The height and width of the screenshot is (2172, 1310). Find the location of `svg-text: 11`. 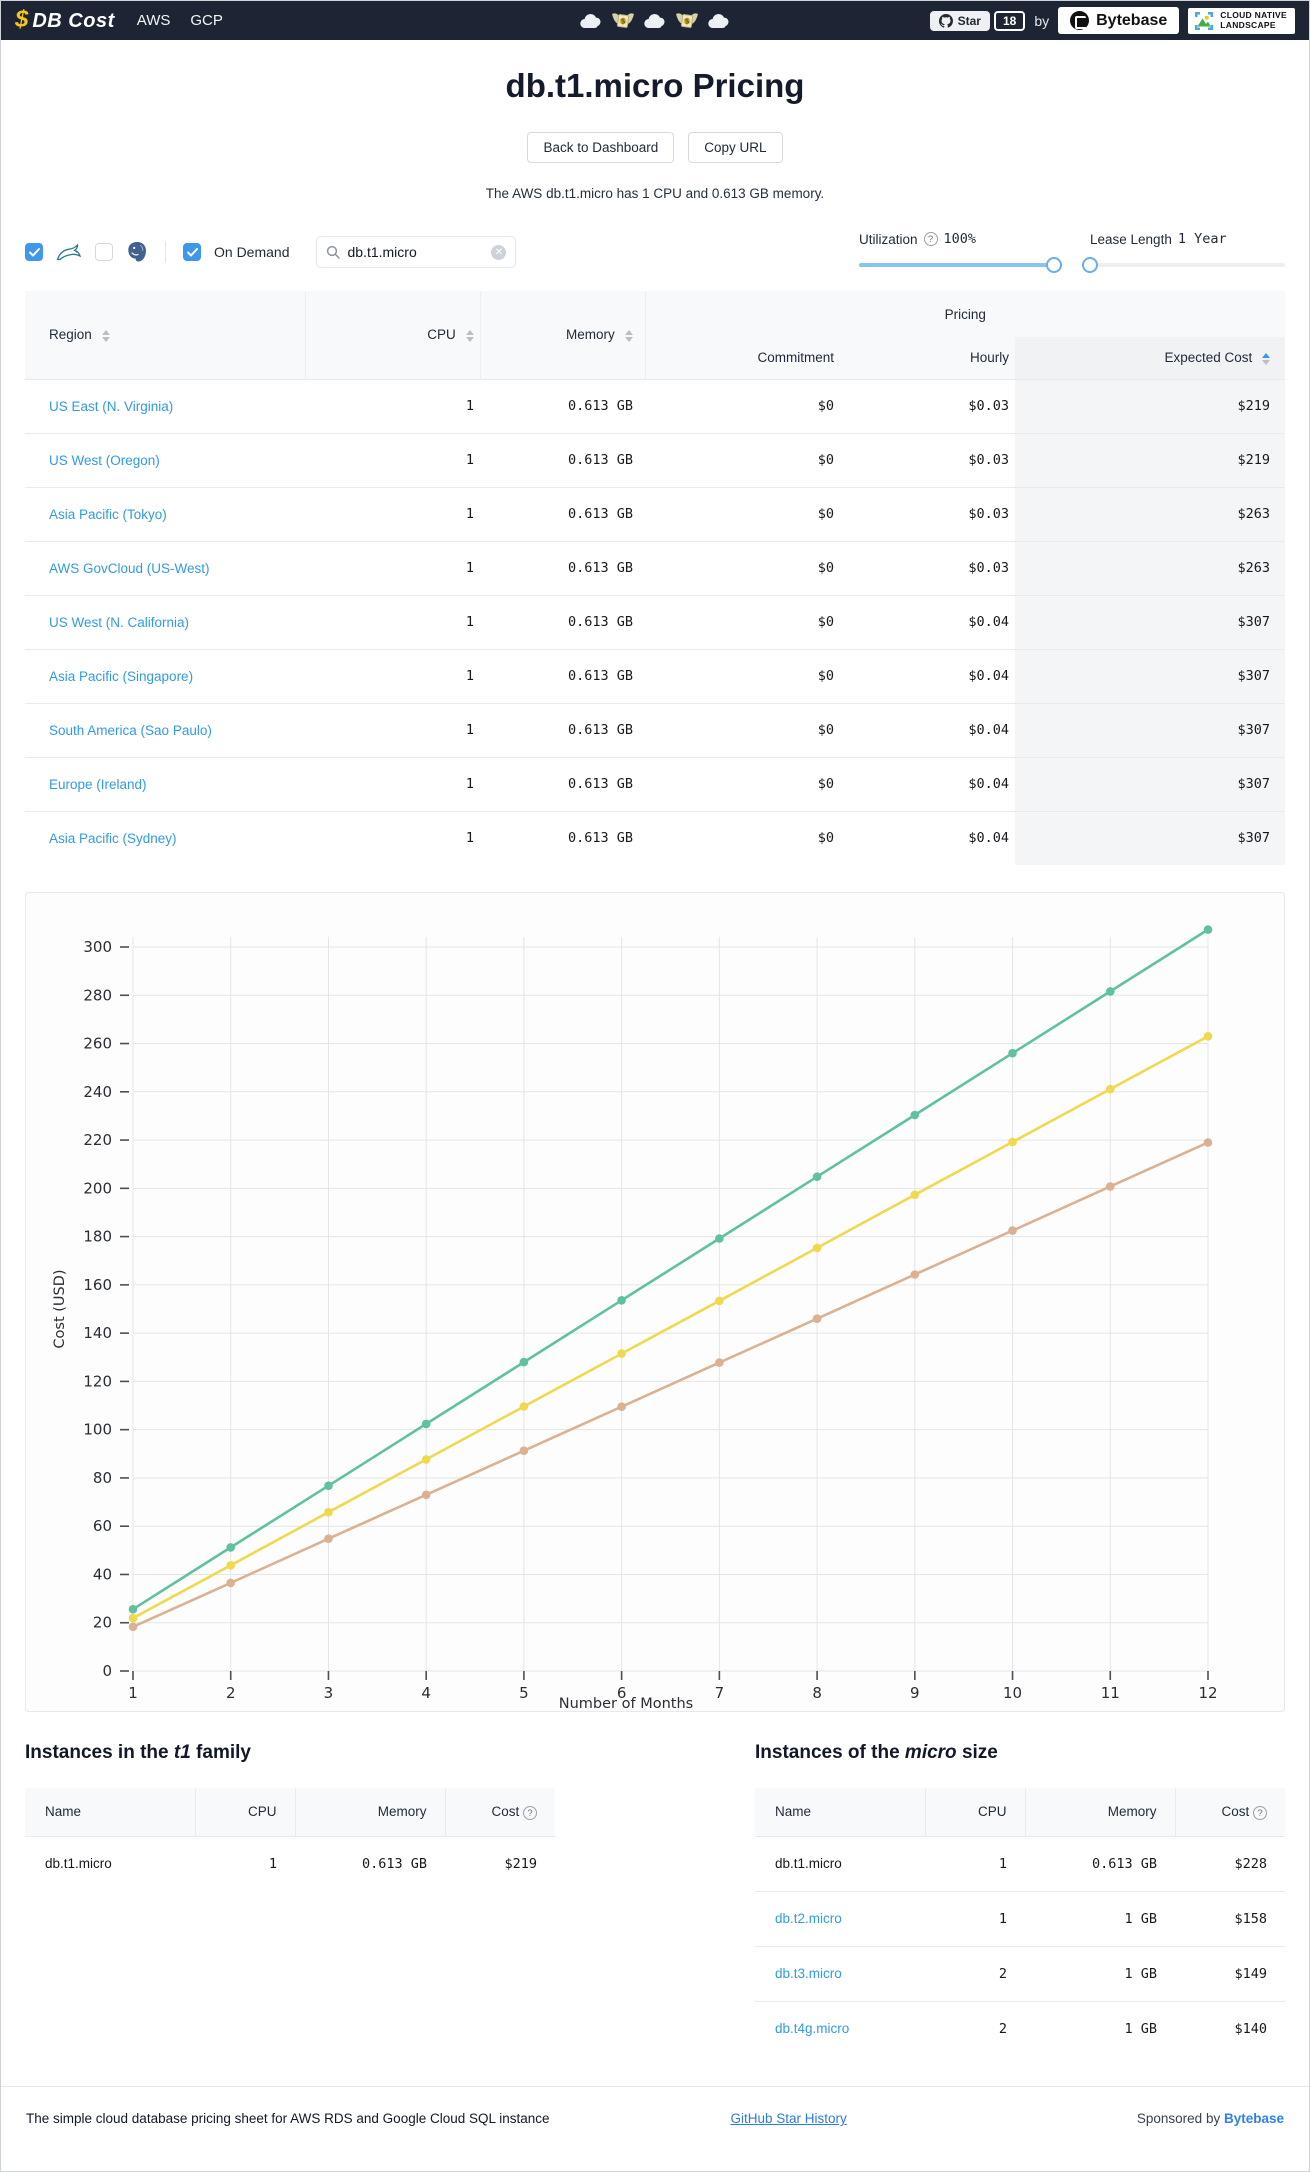

svg-text: 11 is located at coordinates (1110, 1693).